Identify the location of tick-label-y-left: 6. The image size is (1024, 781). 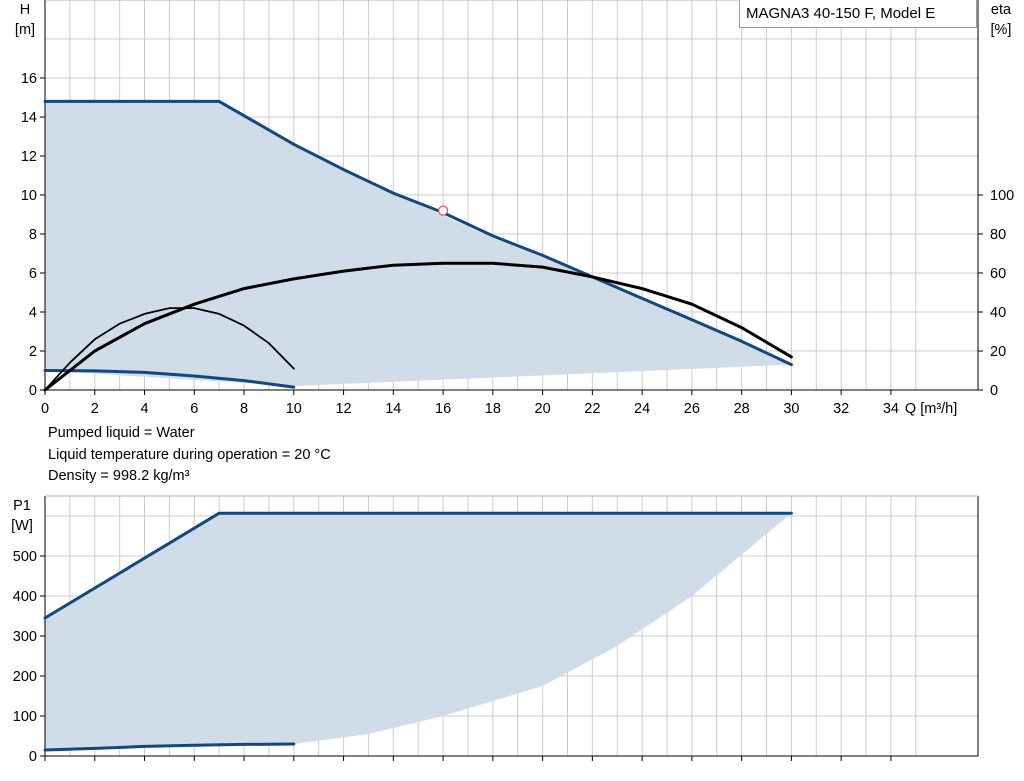
(33, 274).